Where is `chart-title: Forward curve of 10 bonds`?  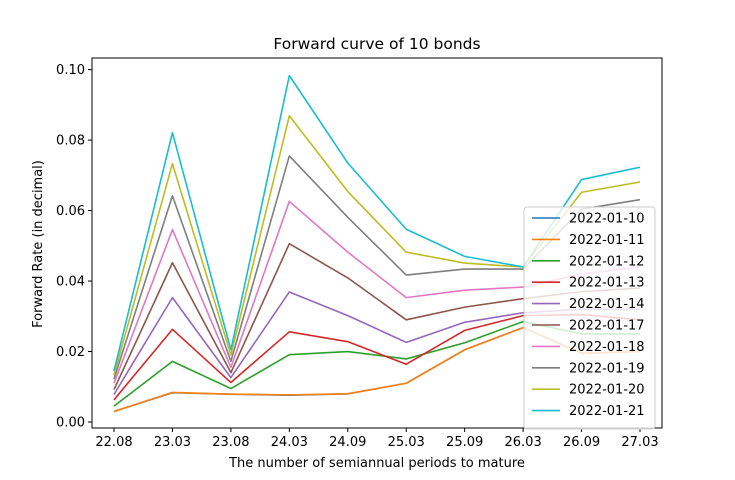 chart-title: Forward curve of 10 bonds is located at coordinates (376, 44).